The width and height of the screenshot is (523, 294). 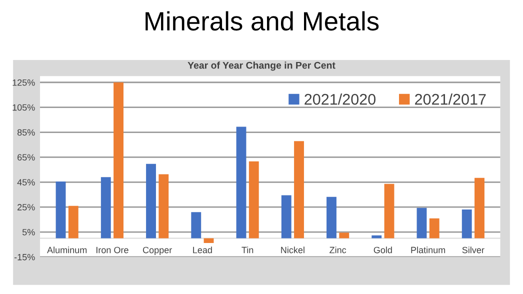 I want to click on x-tick-label: Tin, so click(x=248, y=250).